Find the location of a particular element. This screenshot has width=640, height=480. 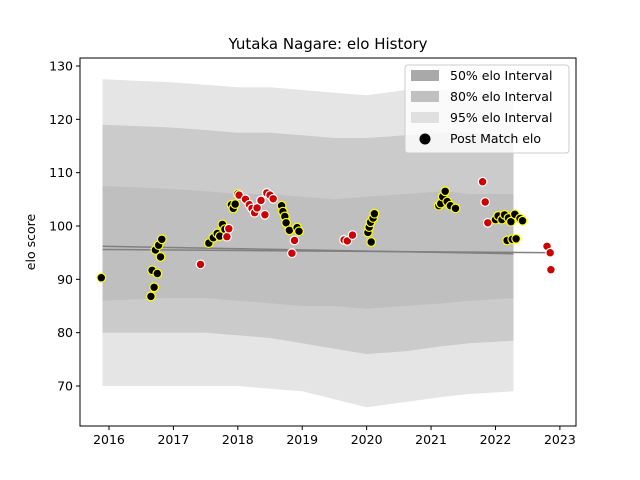

legend-label-post-match: Post Match elo is located at coordinates (495, 138).